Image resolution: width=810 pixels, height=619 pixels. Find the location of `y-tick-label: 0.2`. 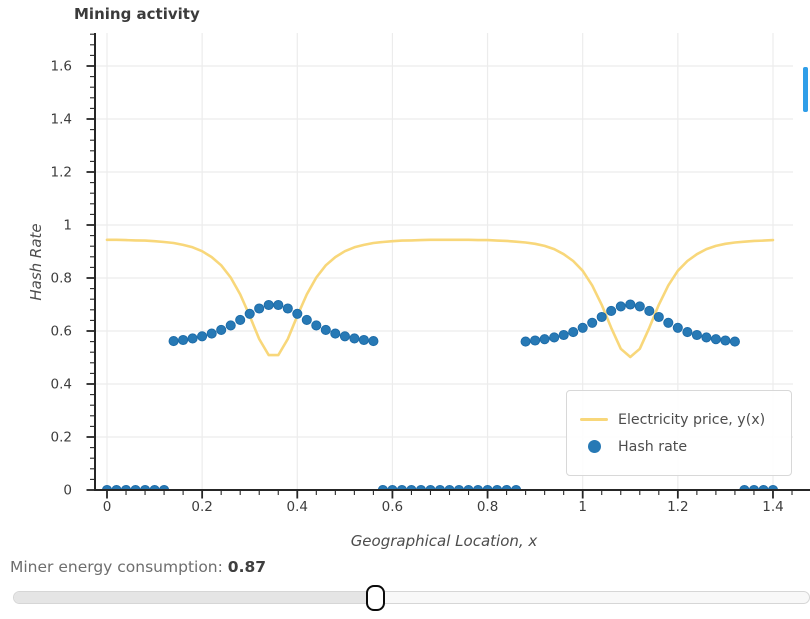

y-tick-label: 0.2 is located at coordinates (61, 438).